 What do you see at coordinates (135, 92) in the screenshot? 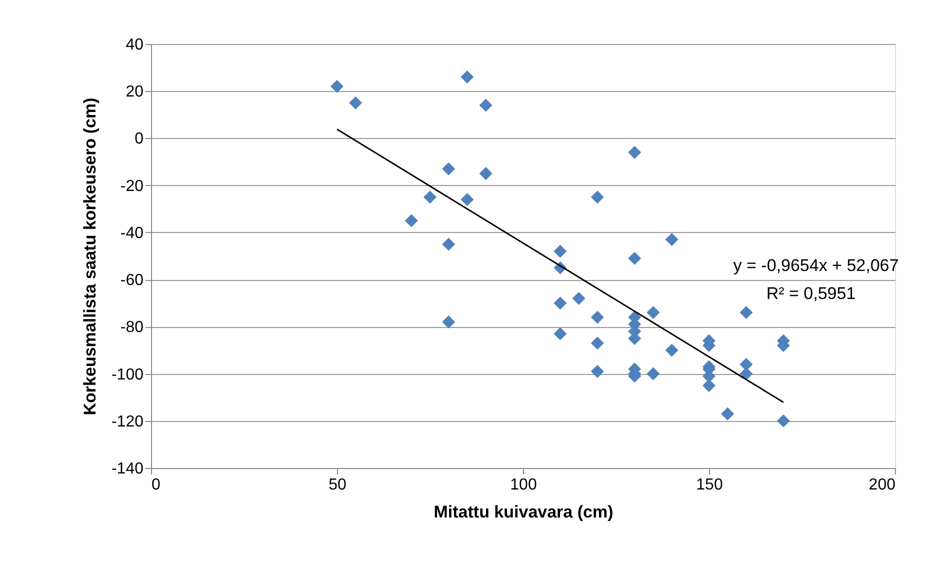
I see `y-tick-label: 20` at bounding box center [135, 92].